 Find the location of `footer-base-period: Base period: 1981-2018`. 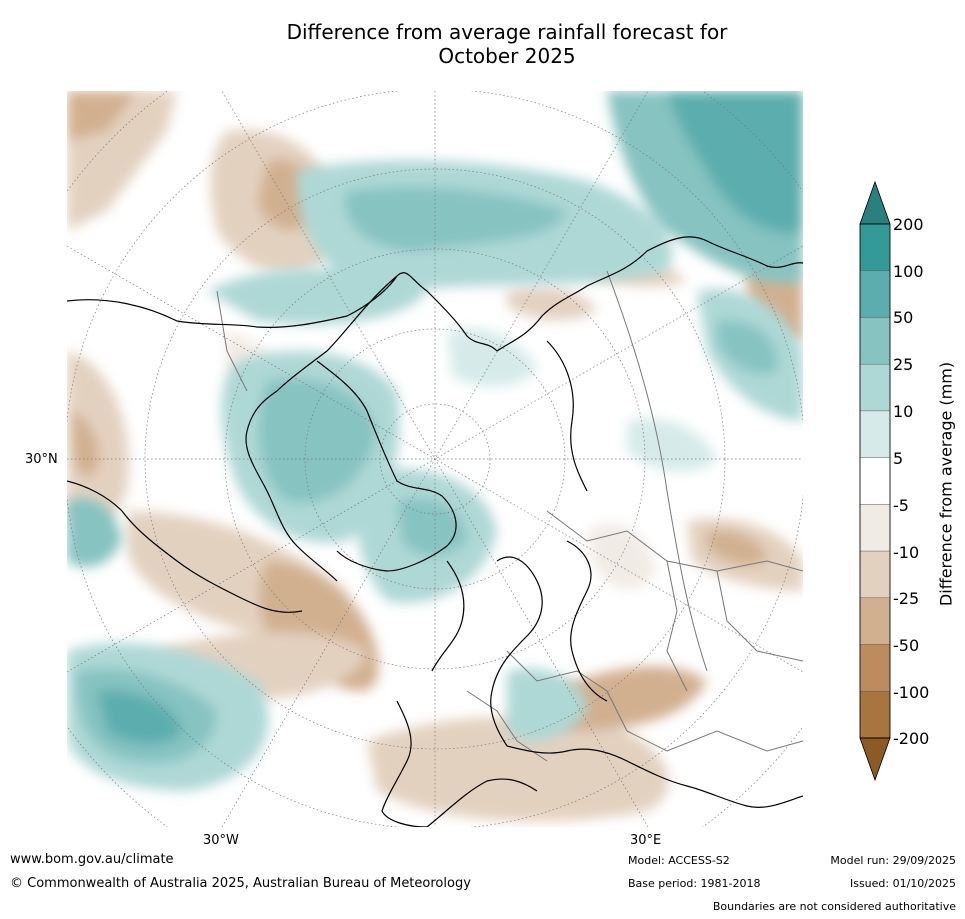

footer-base-period: Base period: 1981-2018 is located at coordinates (694, 883).